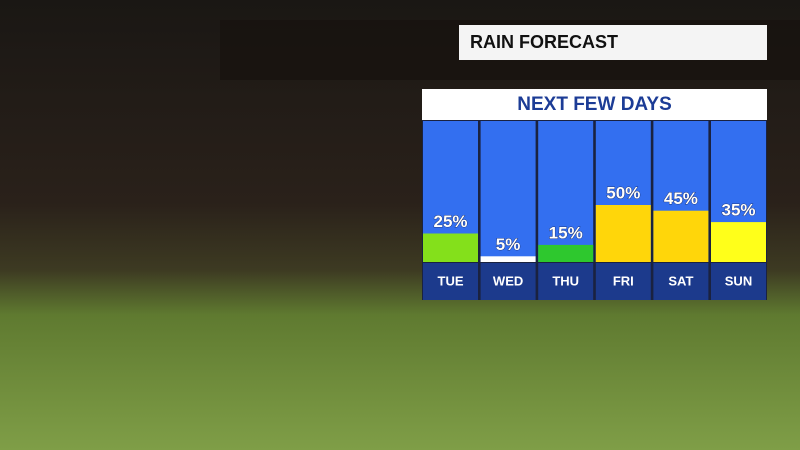 This screenshot has width=800, height=450. I want to click on x-tick-label: WED, so click(508, 280).